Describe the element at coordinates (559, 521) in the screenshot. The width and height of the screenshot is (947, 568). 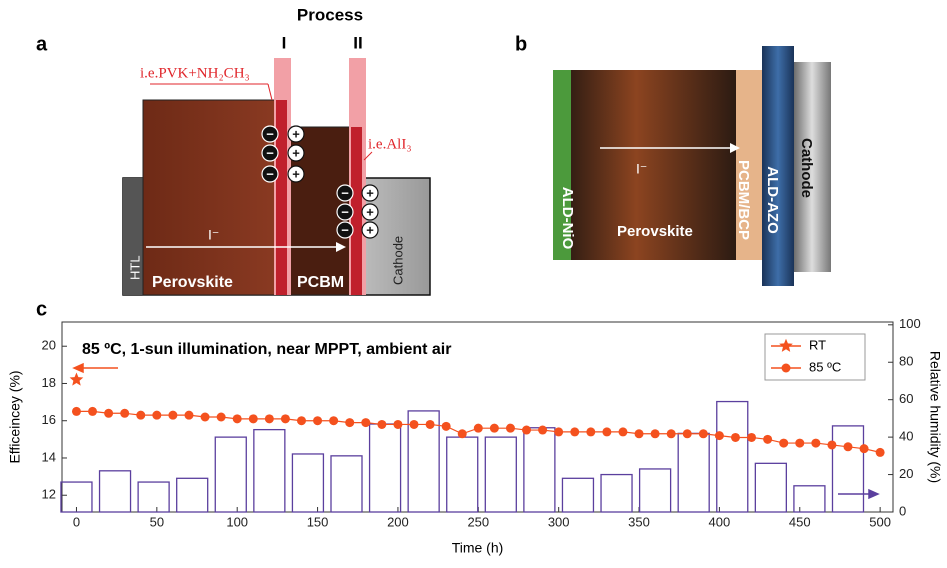
I see `x-tick-label: 300` at that location.